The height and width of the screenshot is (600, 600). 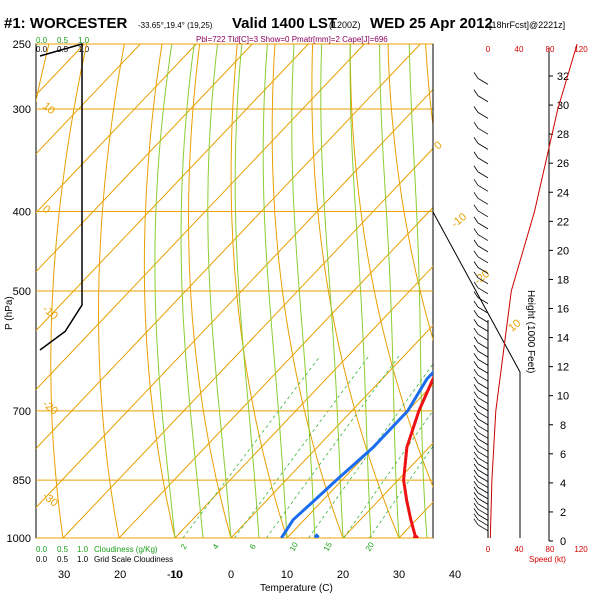 What do you see at coordinates (581, 49) in the screenshot?
I see `speed-tick-label-top: 120` at bounding box center [581, 49].